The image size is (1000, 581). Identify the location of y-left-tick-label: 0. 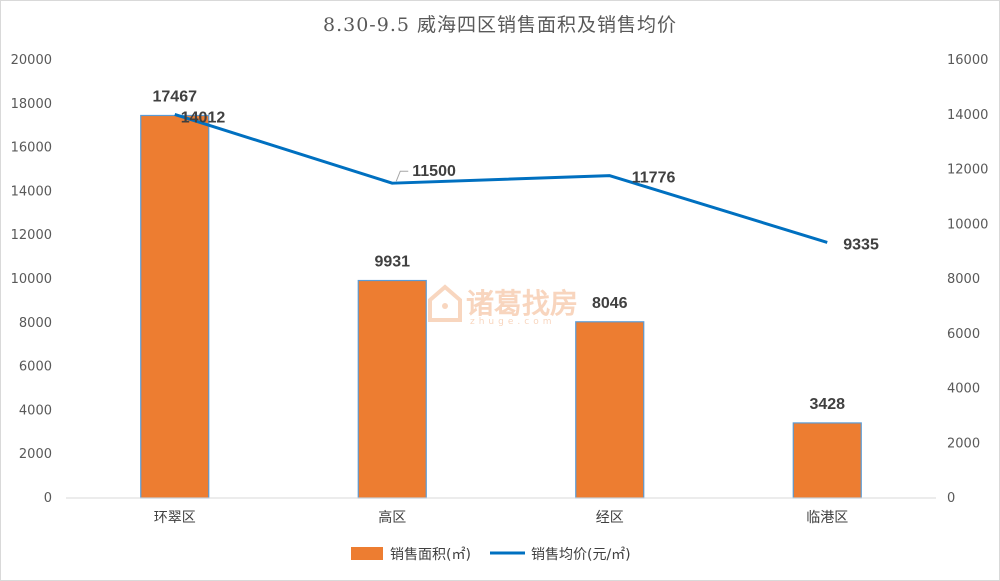
(48, 498).